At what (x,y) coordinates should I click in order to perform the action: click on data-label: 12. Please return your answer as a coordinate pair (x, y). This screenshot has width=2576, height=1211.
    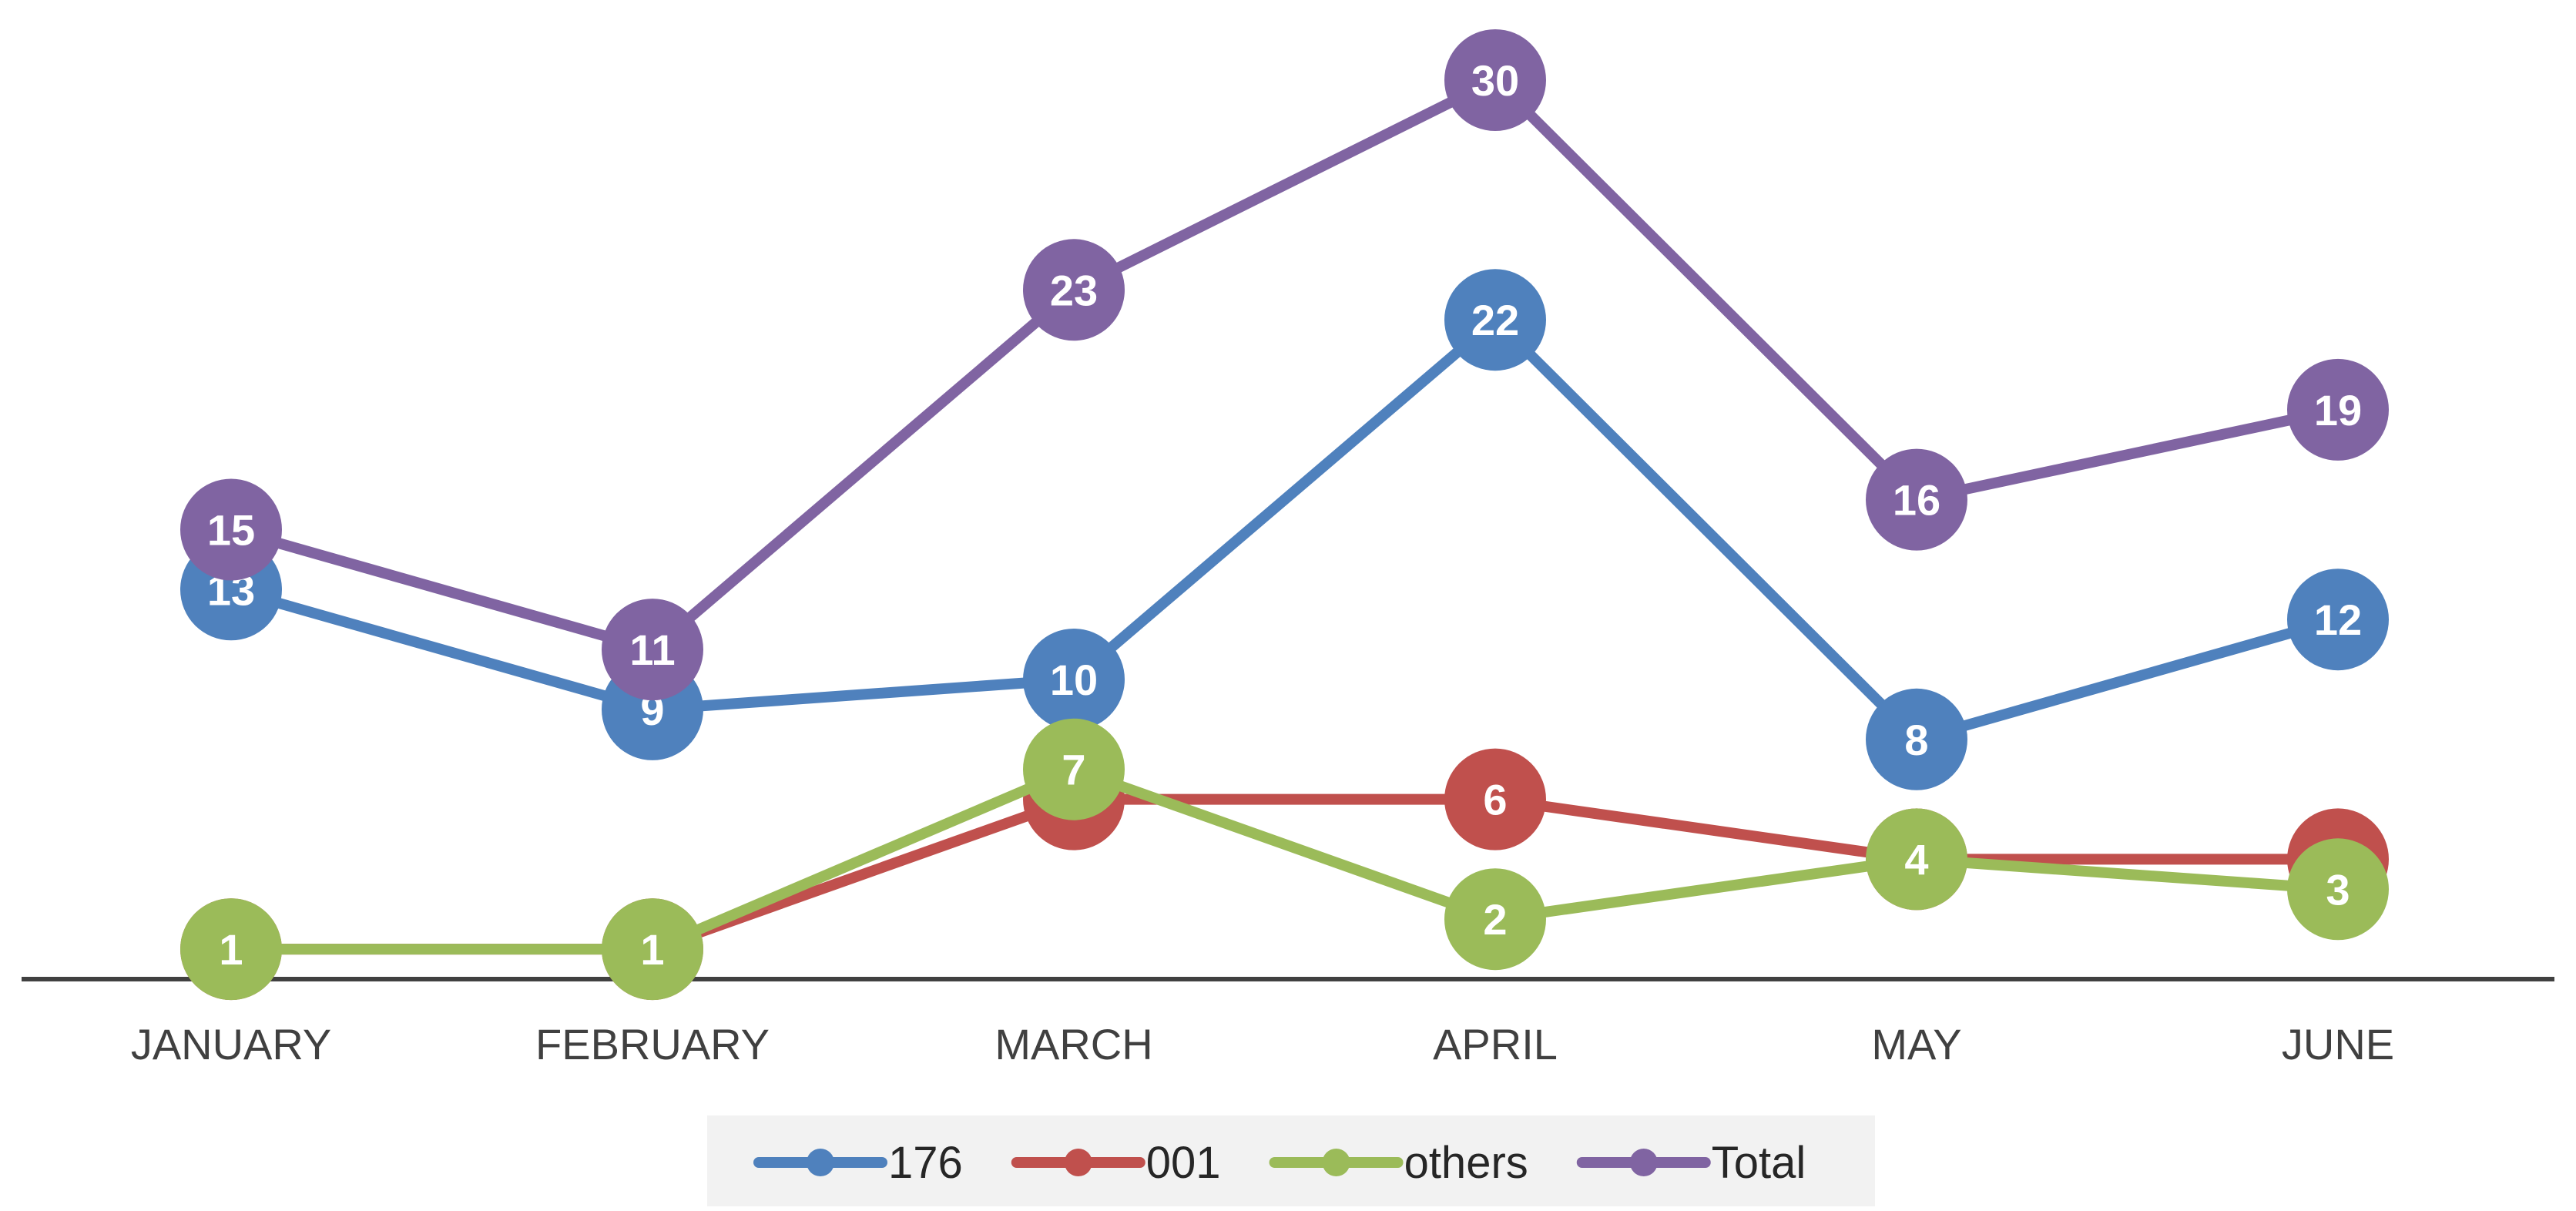
    Looking at the image, I should click on (2338, 619).